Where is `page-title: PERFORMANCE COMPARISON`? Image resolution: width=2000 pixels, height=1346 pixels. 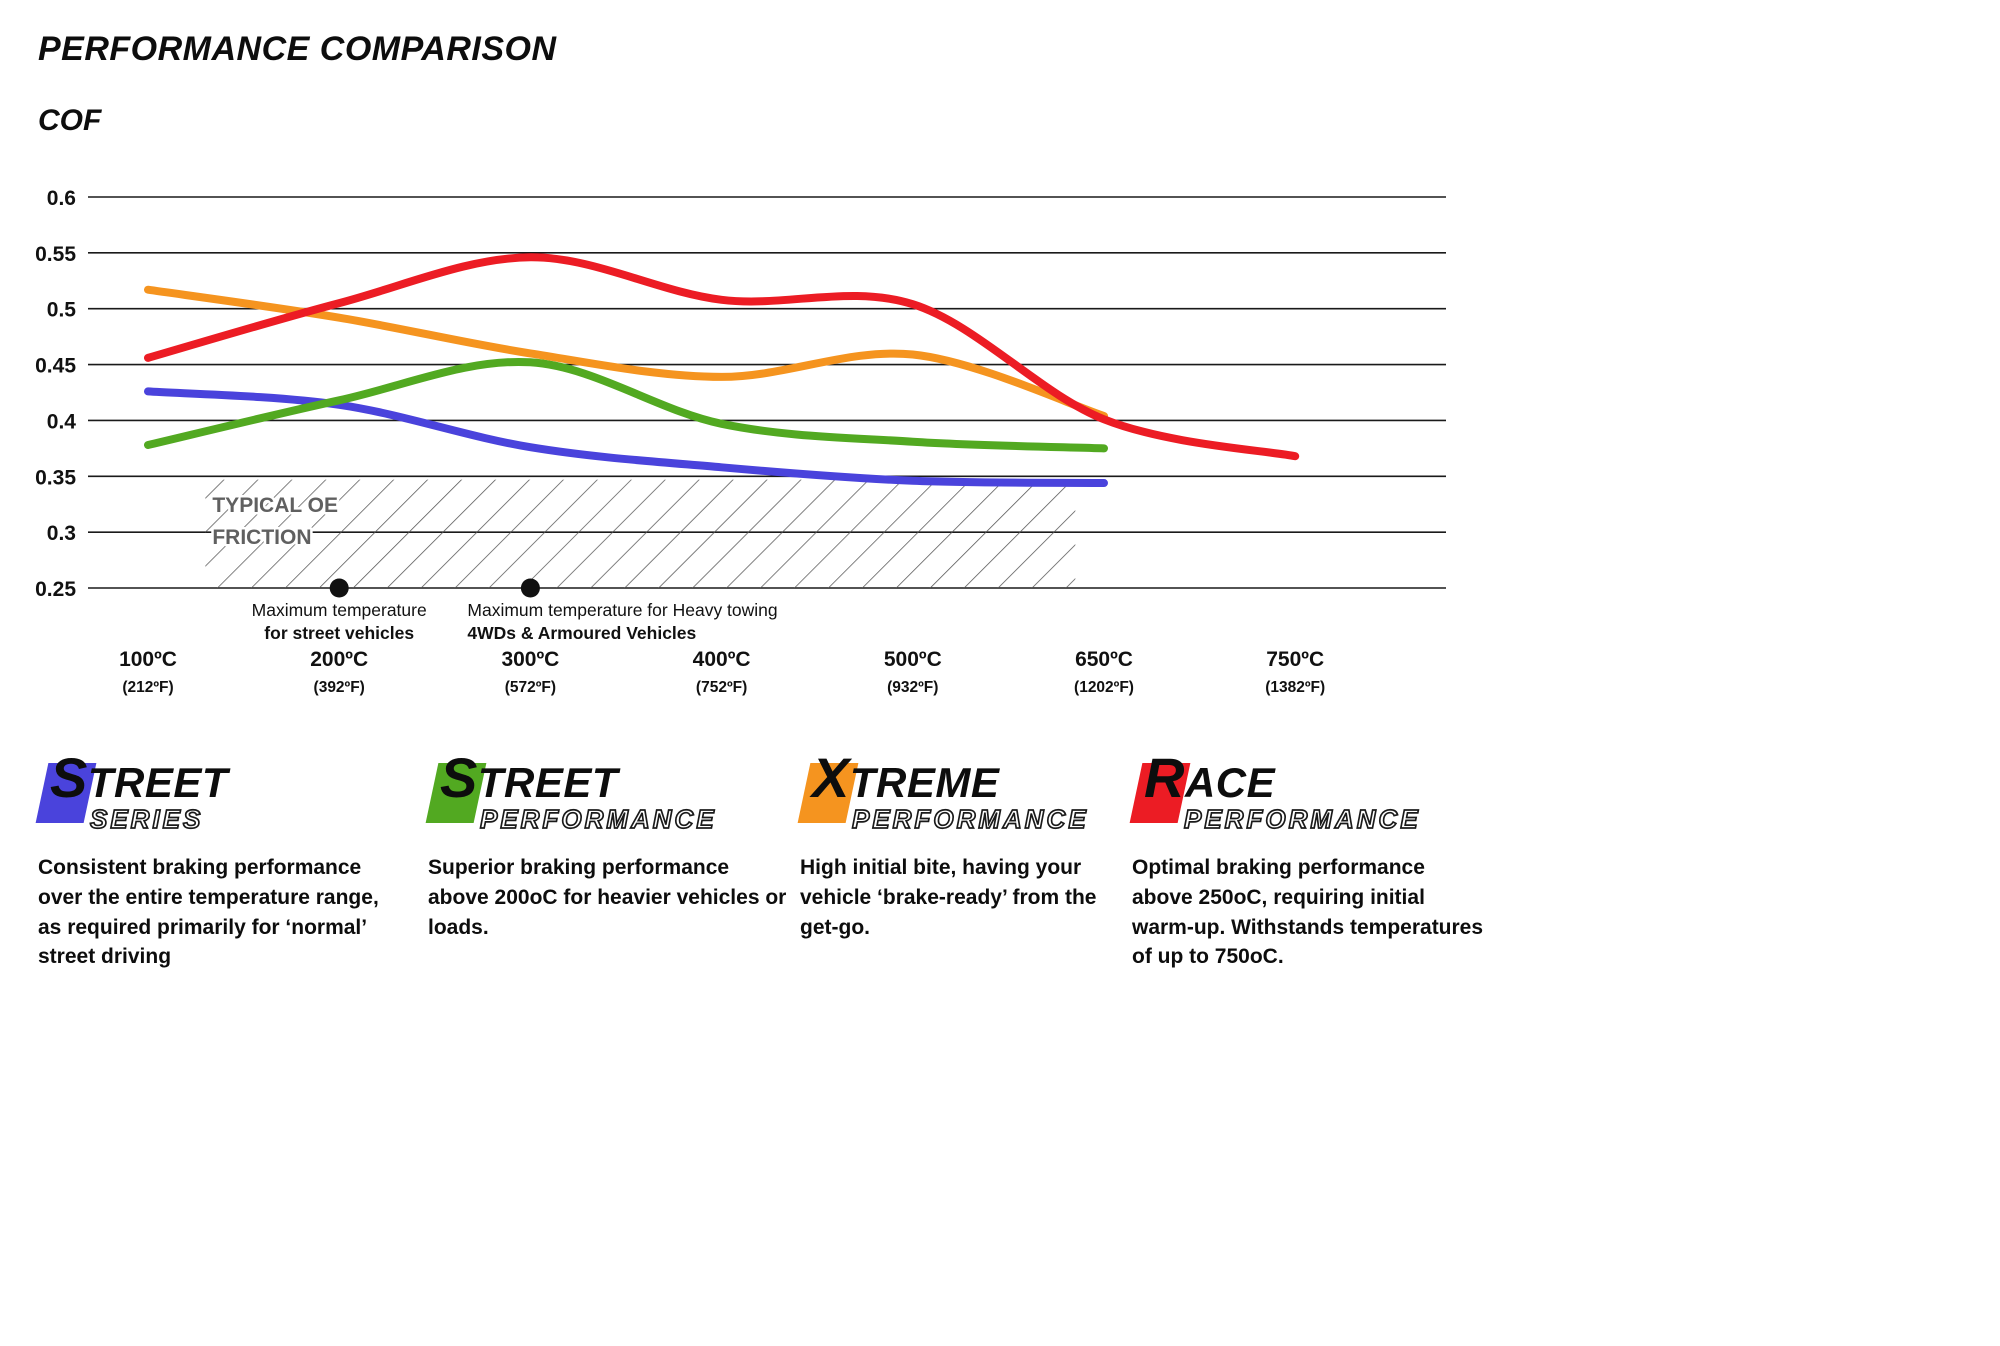 page-title: PERFORMANCE COMPARISON is located at coordinates (297, 49).